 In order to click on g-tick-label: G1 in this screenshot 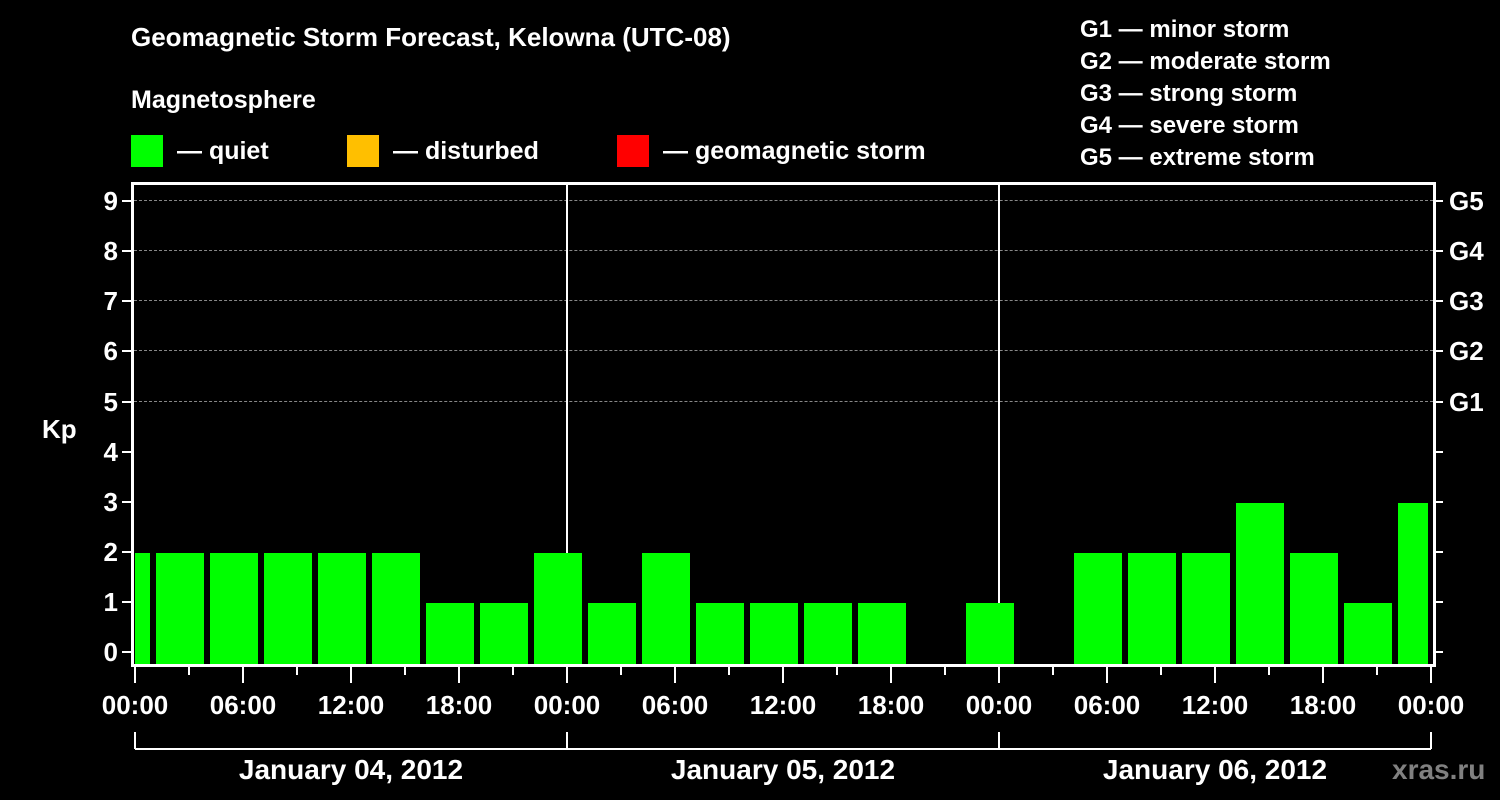, I will do `click(1466, 401)`.